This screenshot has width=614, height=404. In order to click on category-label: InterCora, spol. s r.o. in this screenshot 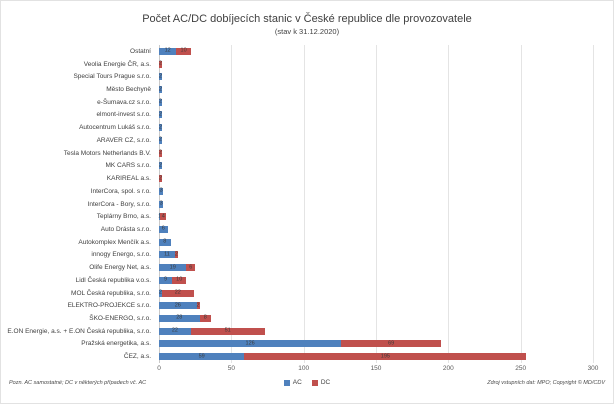, I will do `click(120, 191)`.